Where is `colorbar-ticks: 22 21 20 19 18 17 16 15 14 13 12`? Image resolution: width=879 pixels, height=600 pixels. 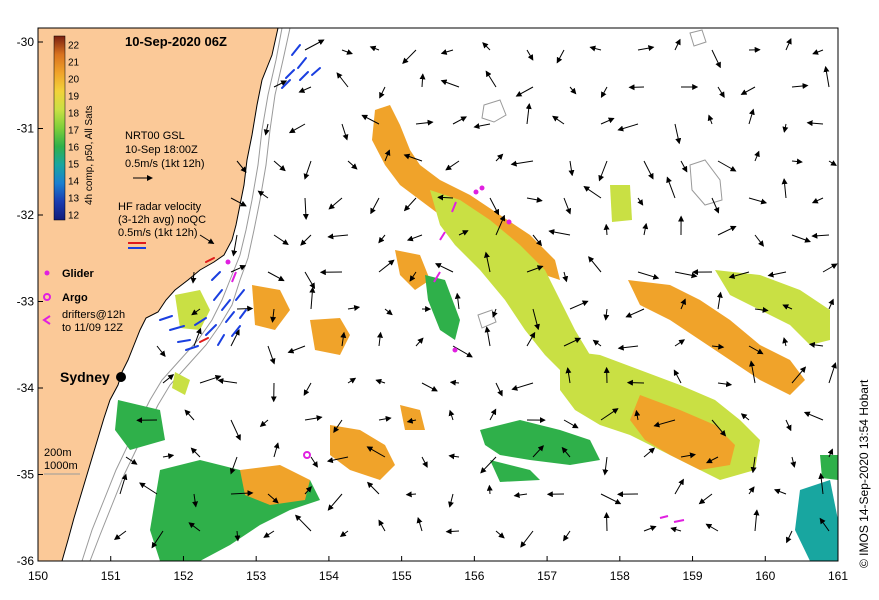 colorbar-ticks: 22 21 20 19 18 17 16 15 14 13 12 is located at coordinates (74, 131).